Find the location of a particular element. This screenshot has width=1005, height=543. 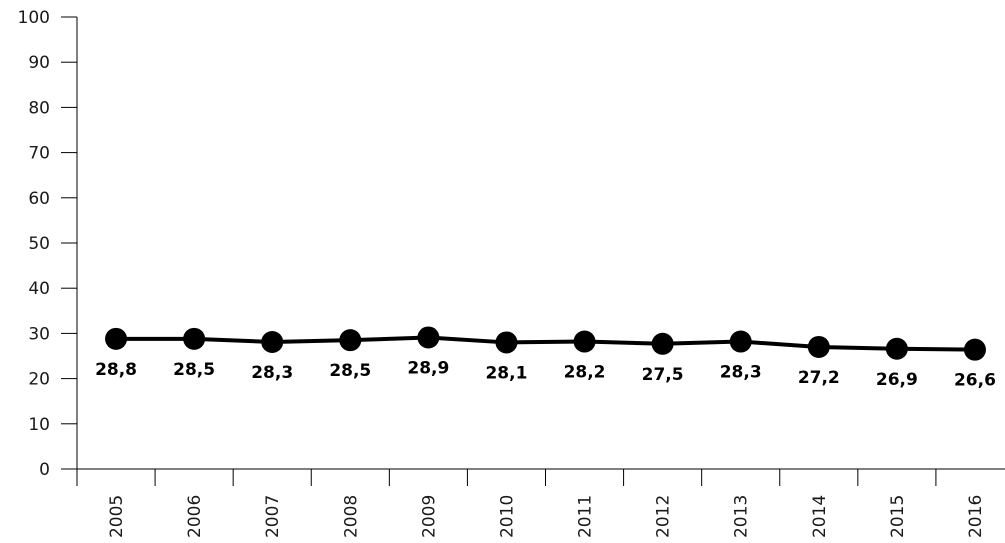

x-tick-label: 2005 is located at coordinates (117, 516).